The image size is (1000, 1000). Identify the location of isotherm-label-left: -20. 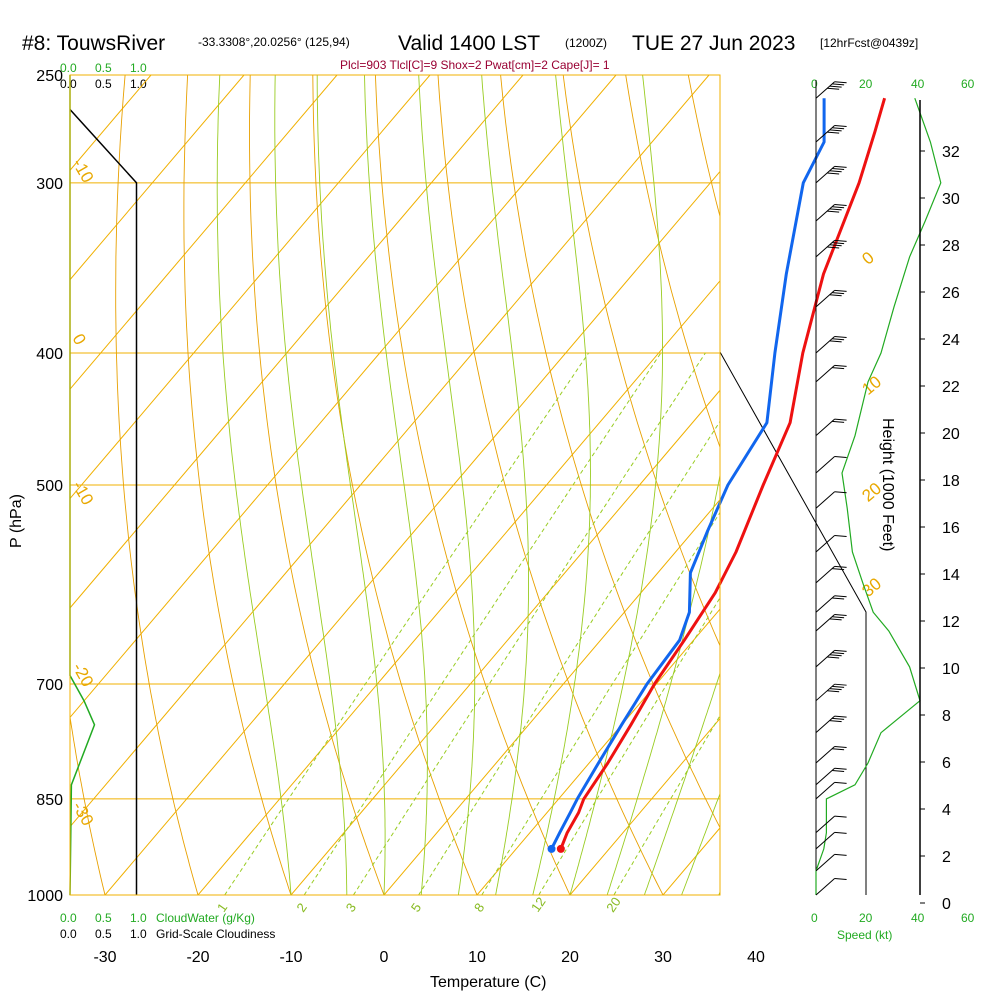
(83, 674).